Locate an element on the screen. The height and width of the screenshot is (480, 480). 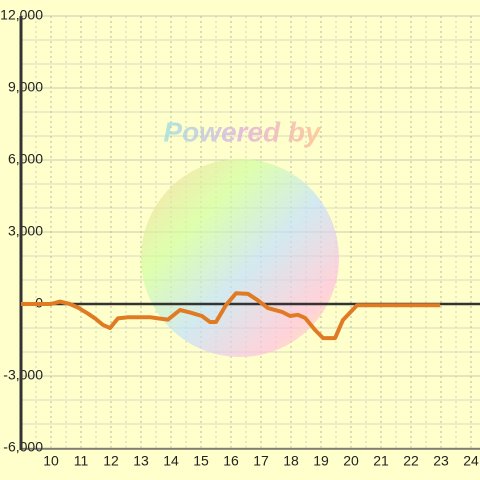
x-tick-label: 17 is located at coordinates (261, 461).